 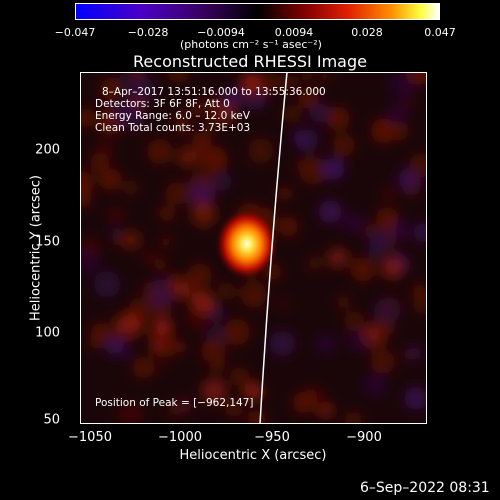 What do you see at coordinates (174, 403) in the screenshot?
I see `peak-position: Position of Peak = [−962,147]` at bounding box center [174, 403].